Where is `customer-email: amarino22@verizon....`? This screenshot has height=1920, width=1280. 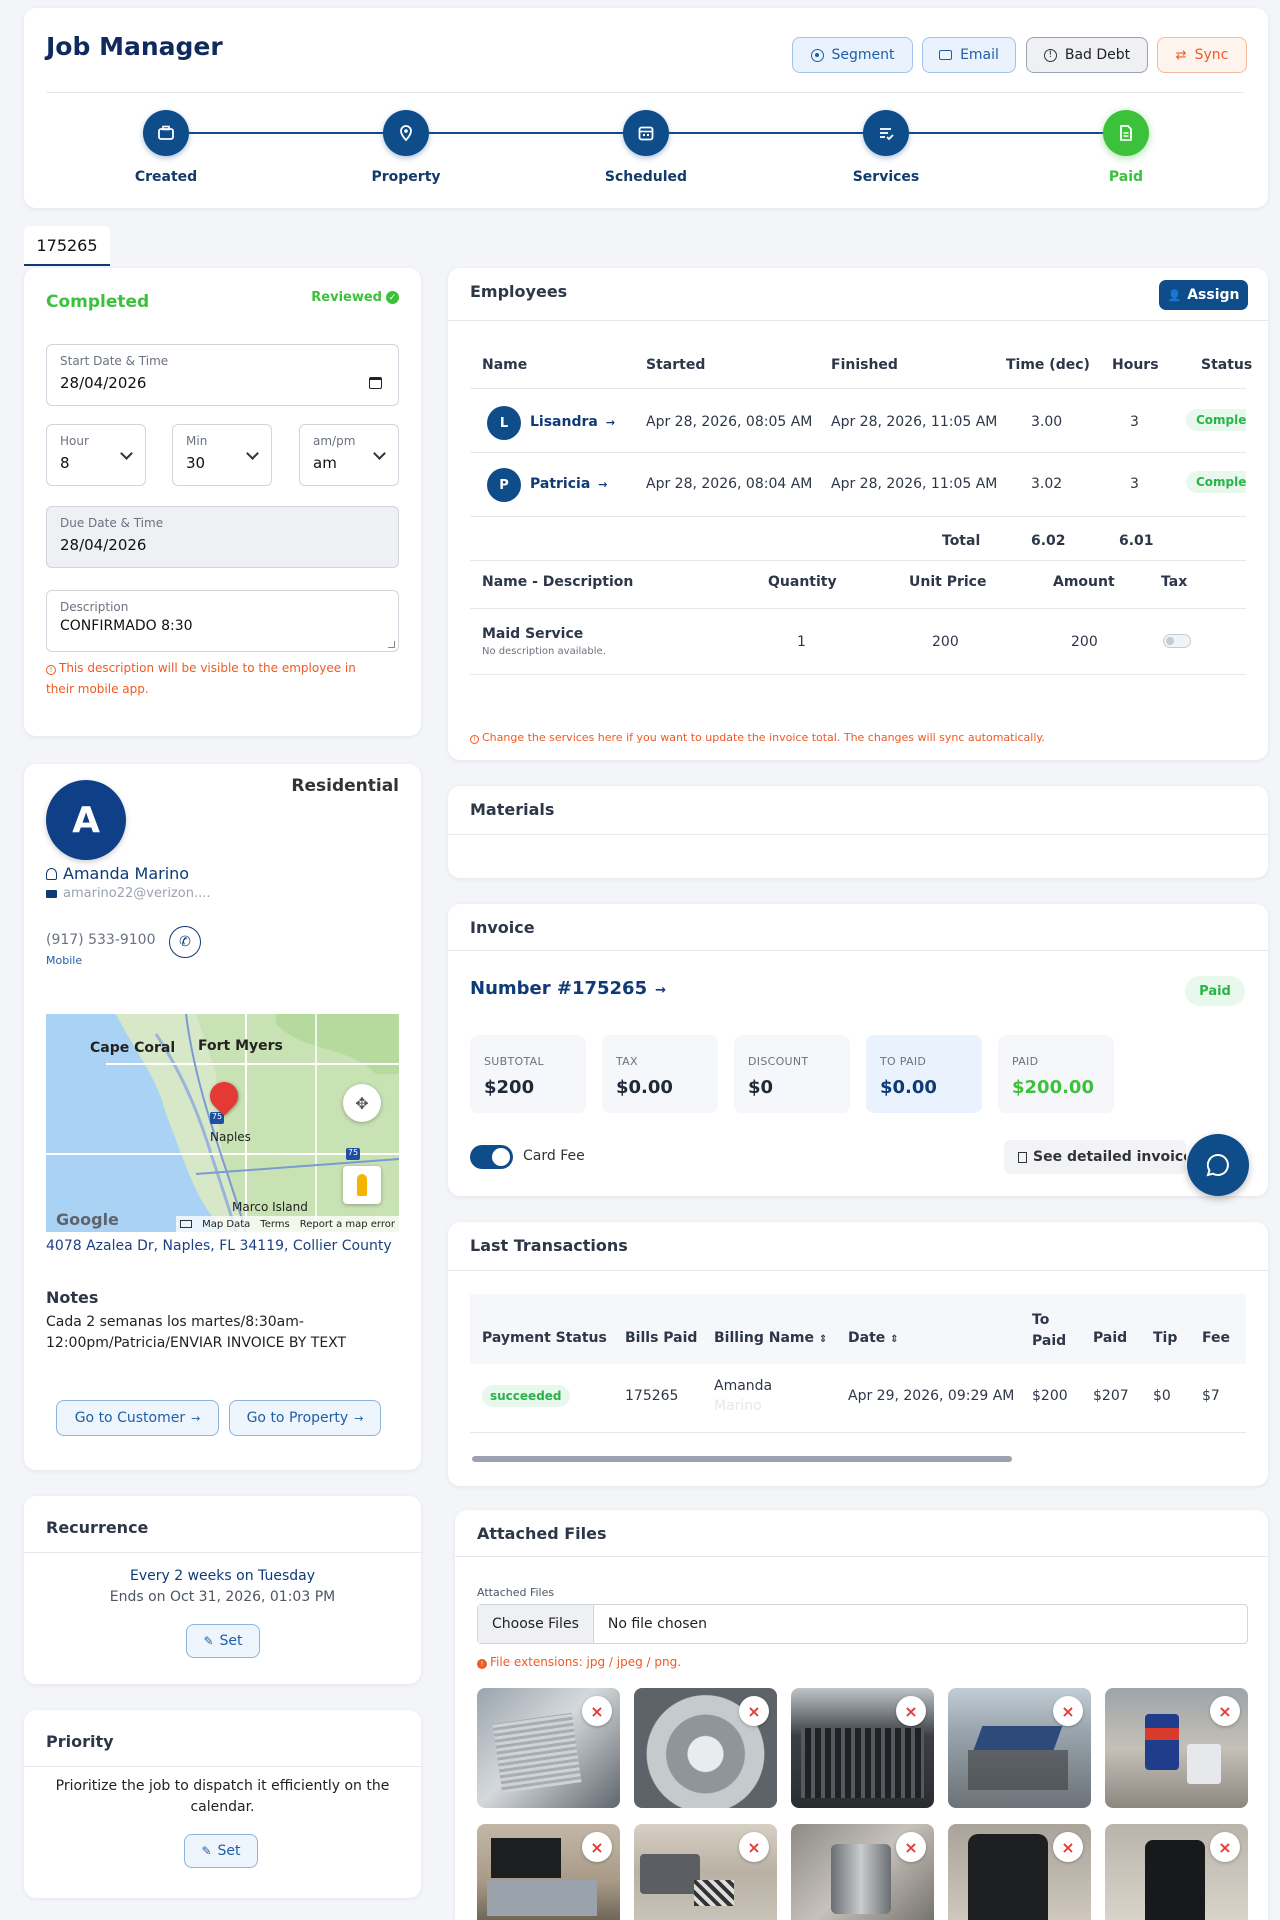 customer-email: amarino22@verizon.... is located at coordinates (128, 893).